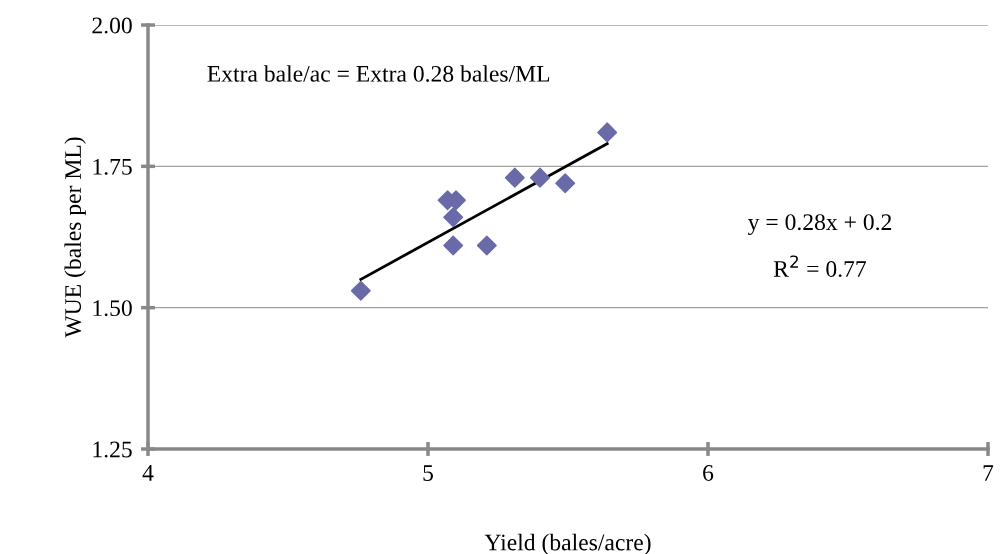 The height and width of the screenshot is (554, 1008). What do you see at coordinates (988, 473) in the screenshot?
I see `x-tick-label: 7` at bounding box center [988, 473].